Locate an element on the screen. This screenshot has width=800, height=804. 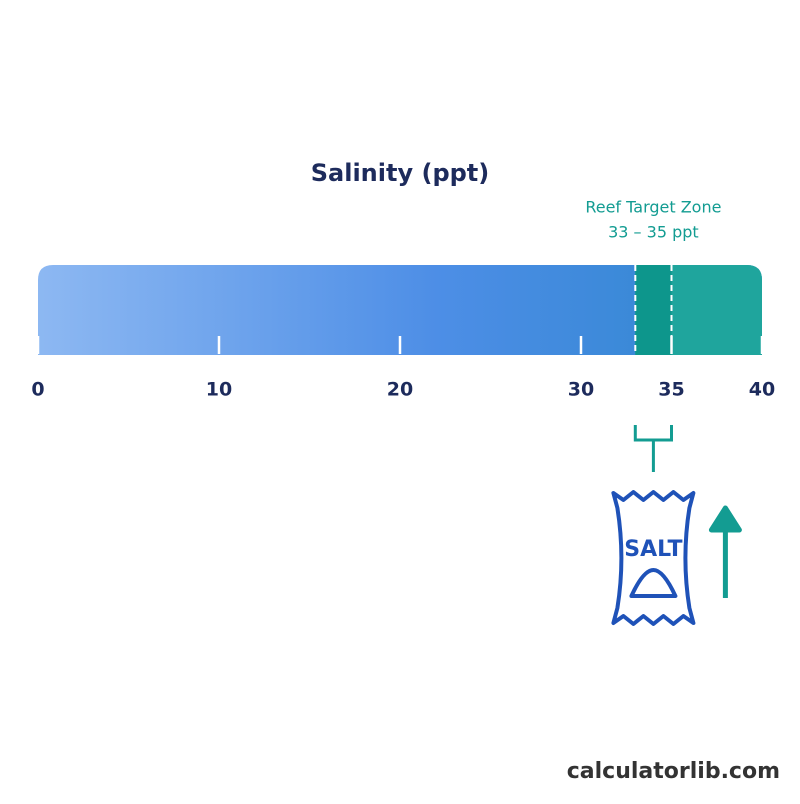
tick-label: 10 is located at coordinates (219, 390).